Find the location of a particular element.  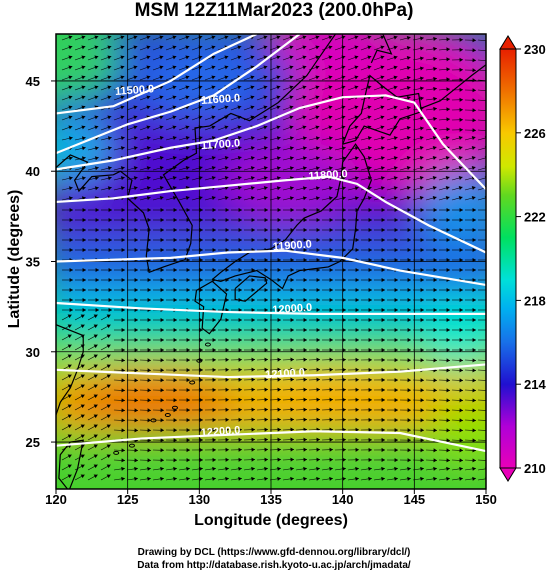

y-tick-label: 30 is located at coordinates (33, 352).